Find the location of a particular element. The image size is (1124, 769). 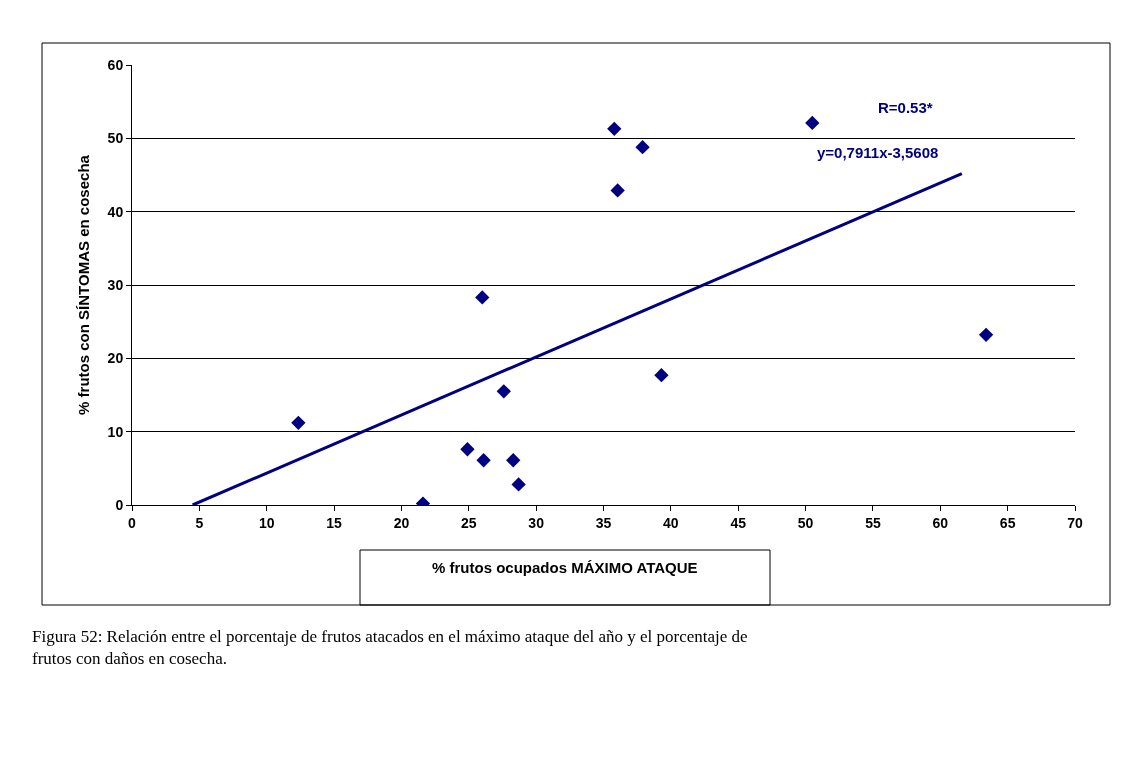

y-axis-title: % frutos con SÍNTOMAS en cosecha is located at coordinates (83, 284).